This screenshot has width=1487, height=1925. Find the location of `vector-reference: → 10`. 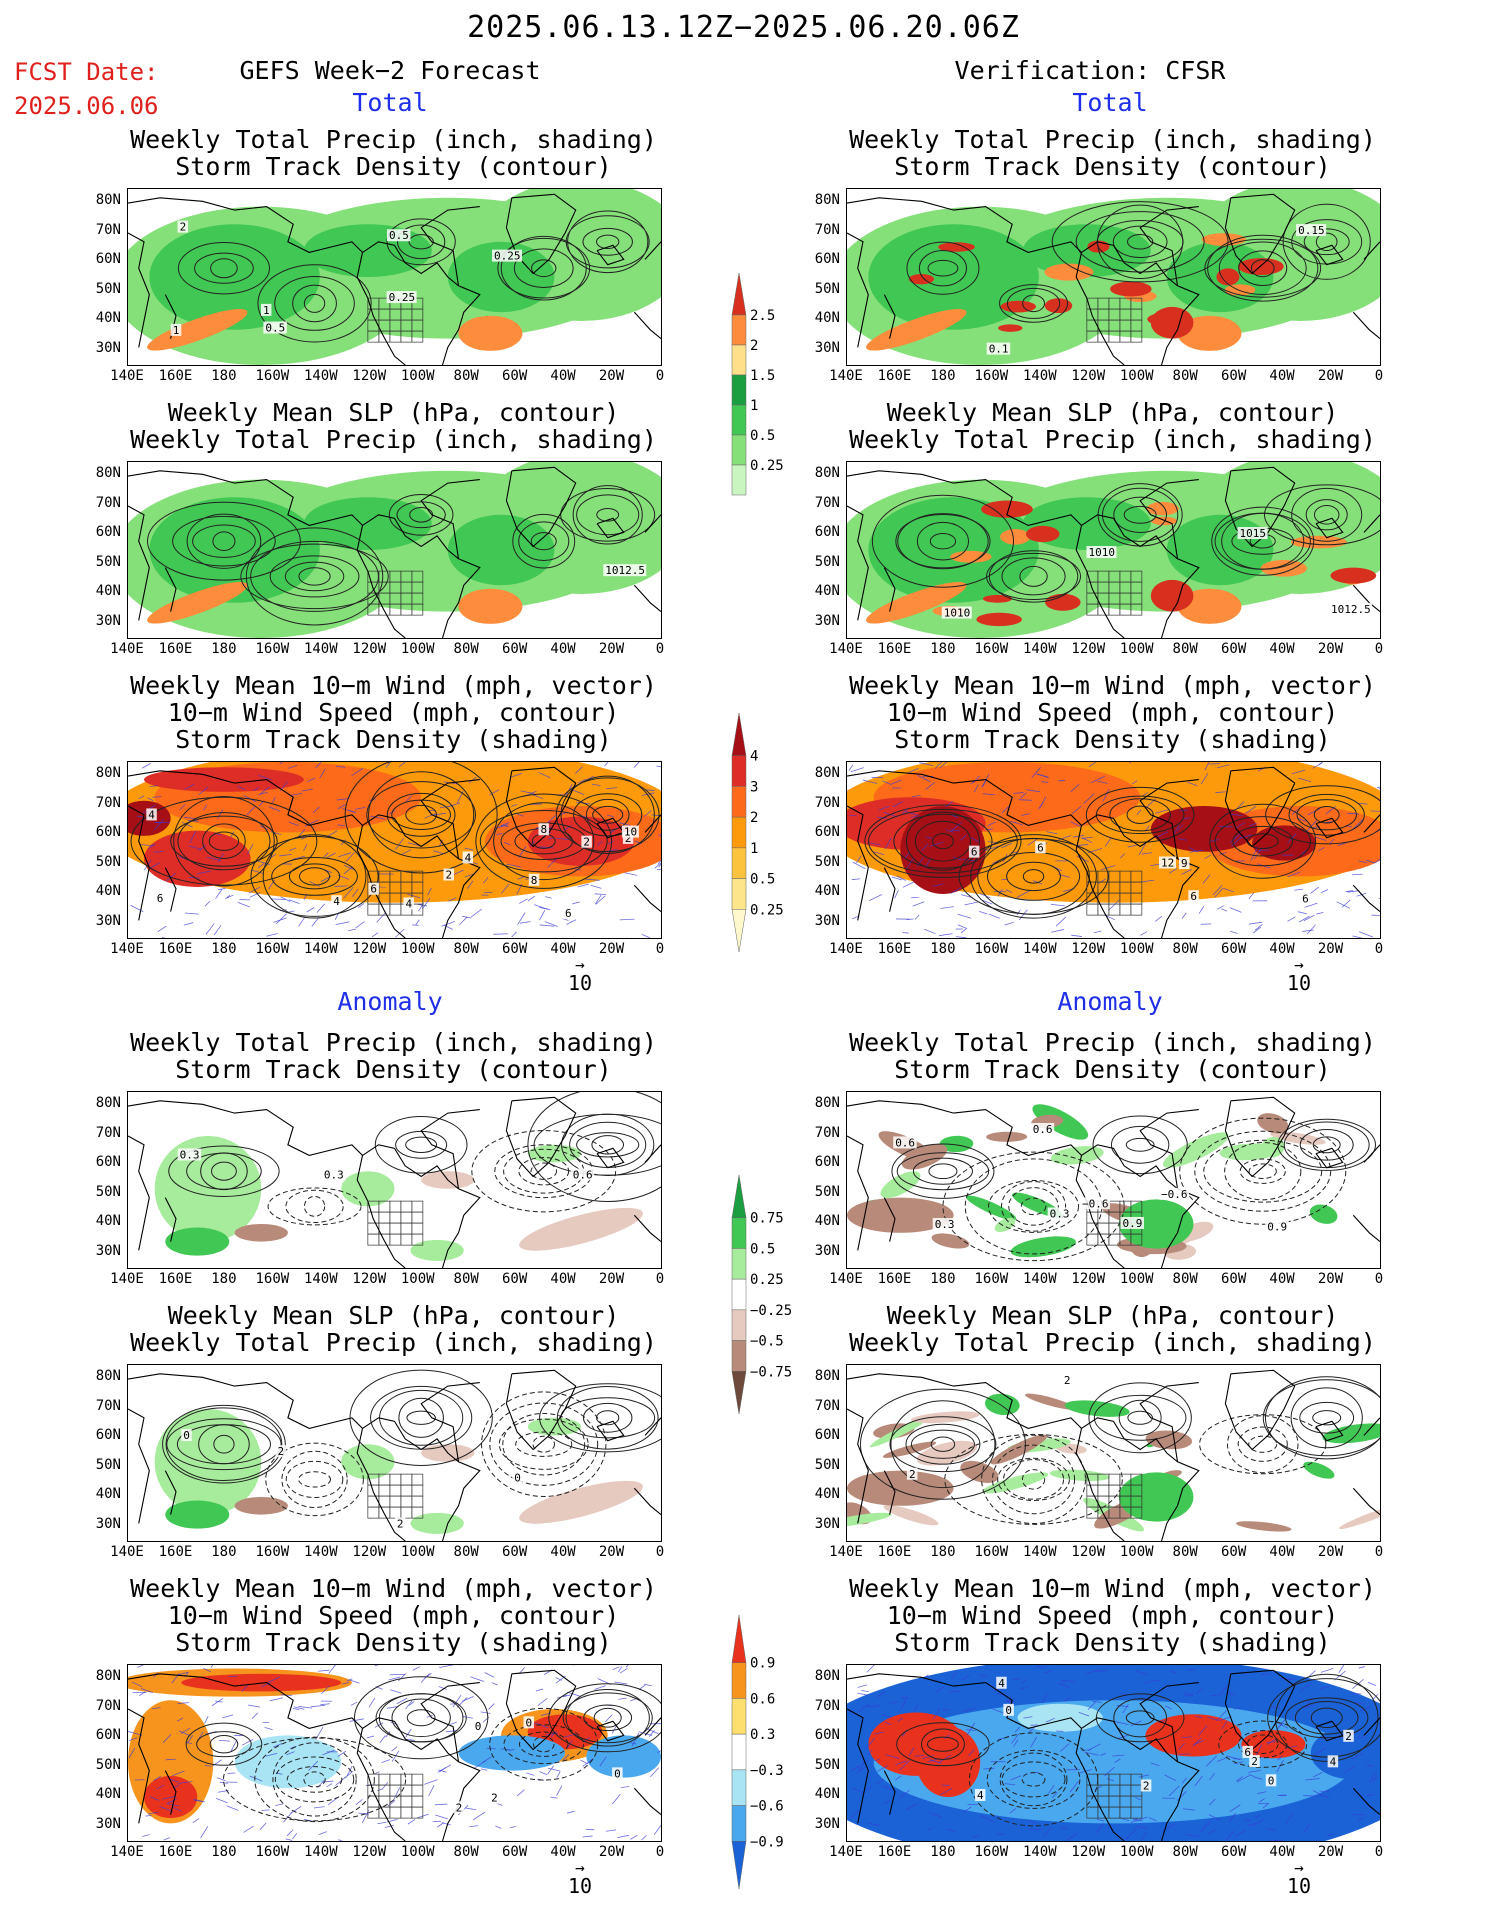

vector-reference: → 10 is located at coordinates (1299, 1879).